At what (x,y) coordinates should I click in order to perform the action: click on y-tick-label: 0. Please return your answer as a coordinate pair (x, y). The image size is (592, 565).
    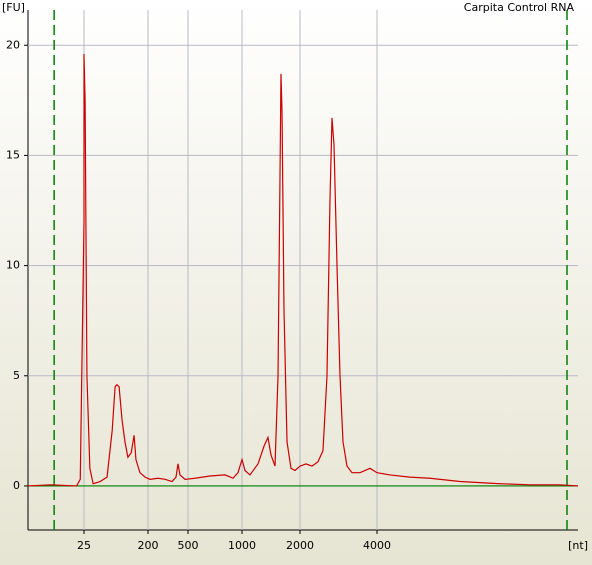
    Looking at the image, I should click on (16, 485).